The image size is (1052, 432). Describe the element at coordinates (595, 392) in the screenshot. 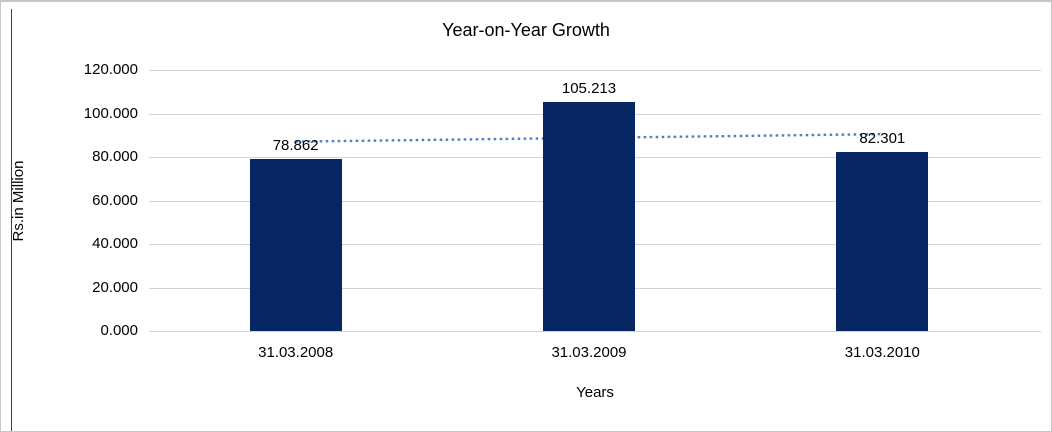

I see `x-axis-title: Years` at that location.